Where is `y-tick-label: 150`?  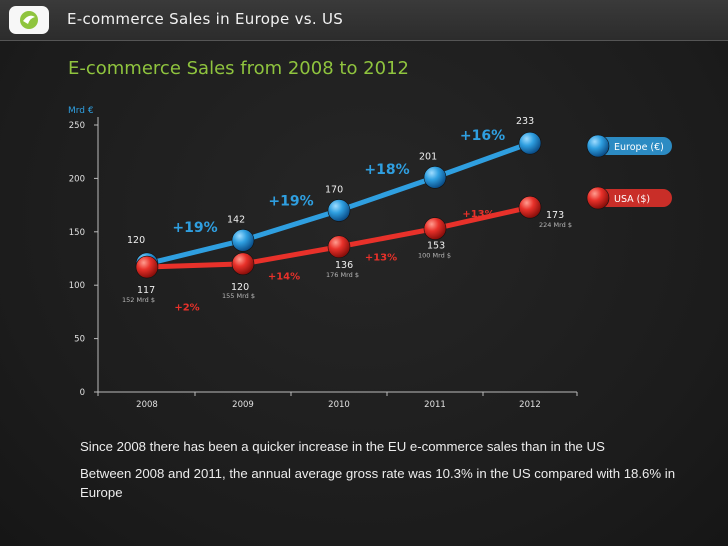
y-tick-label: 150 is located at coordinates (77, 233).